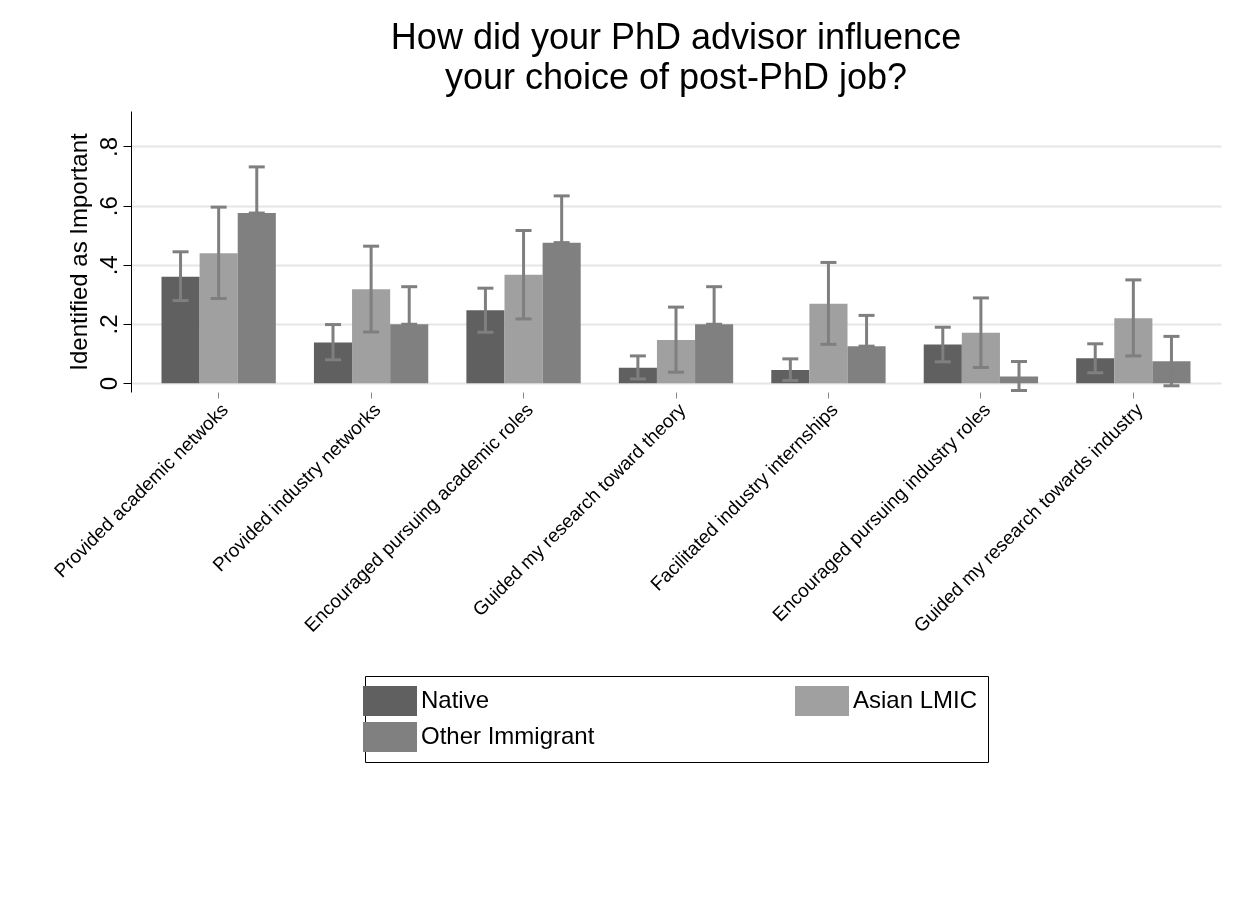 The height and width of the screenshot is (910, 1253). Describe the element at coordinates (108, 206) in the screenshot. I see `y-tick-label: .6` at that location.